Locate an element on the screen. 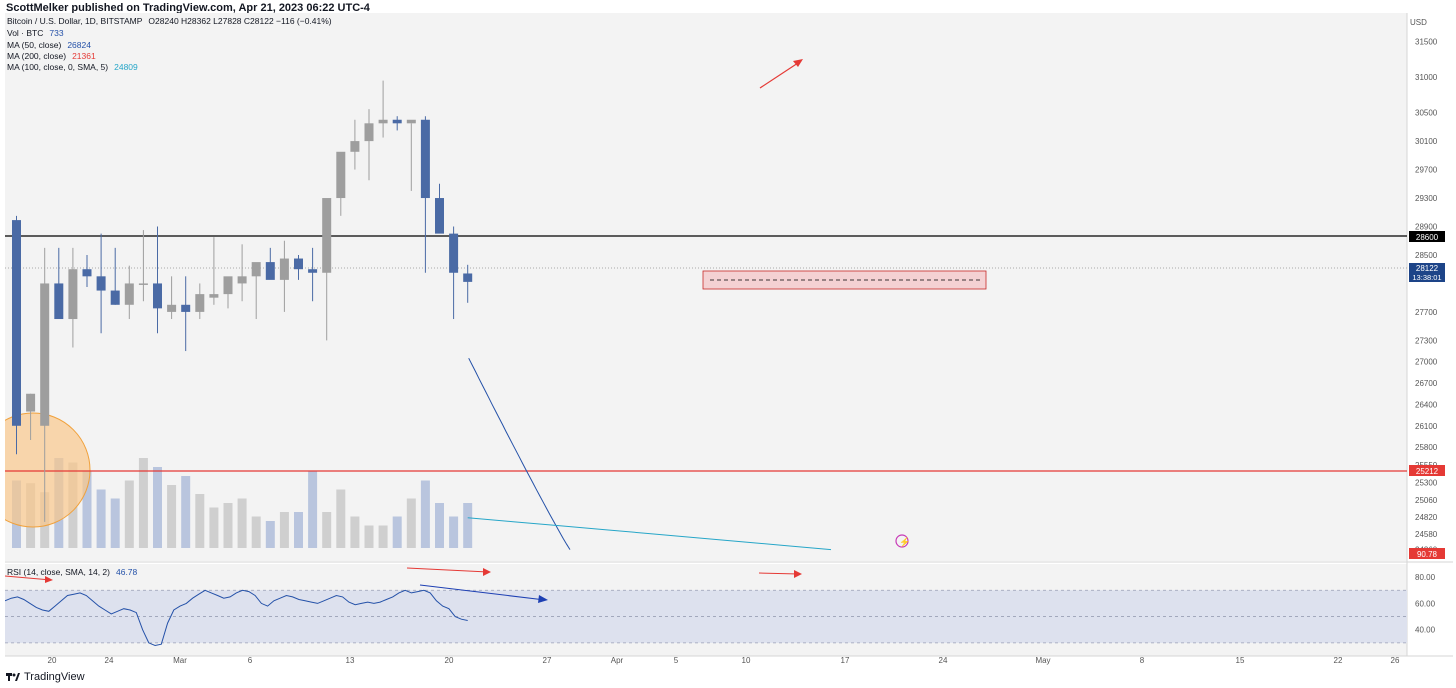 Image resolution: width=1456 pixels, height=688 pixels. price-tick-label: 25800 is located at coordinates (1426, 447).